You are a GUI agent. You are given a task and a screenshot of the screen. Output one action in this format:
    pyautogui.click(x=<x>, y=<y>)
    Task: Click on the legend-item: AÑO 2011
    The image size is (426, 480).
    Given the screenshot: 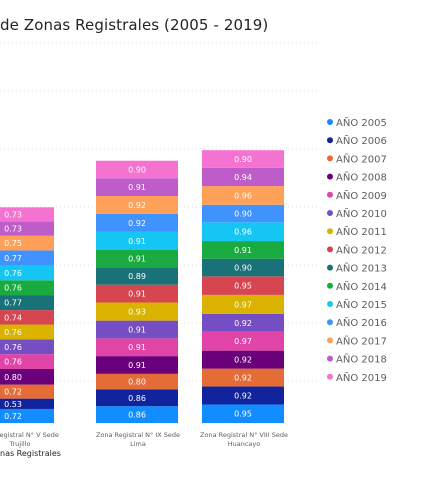 What is the action you would take?
    pyautogui.click(x=361, y=231)
    